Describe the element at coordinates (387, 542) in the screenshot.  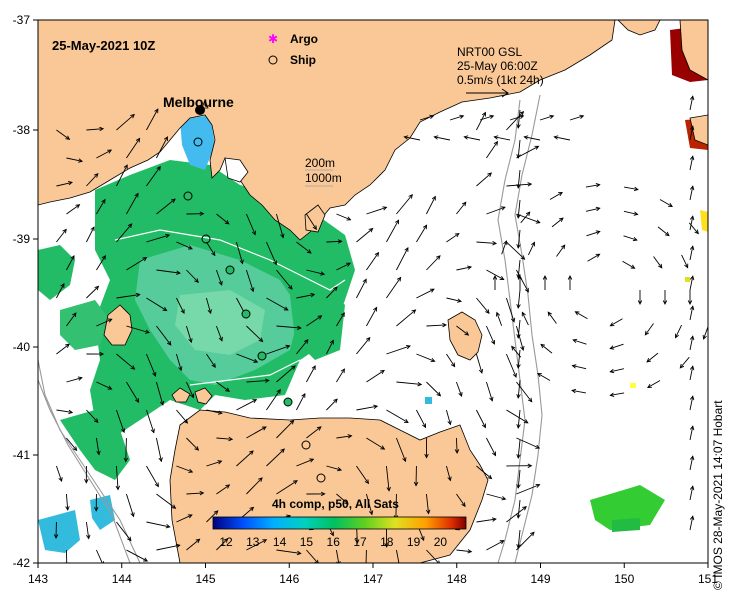
I see `colorbar-tick-label: 18` at that location.